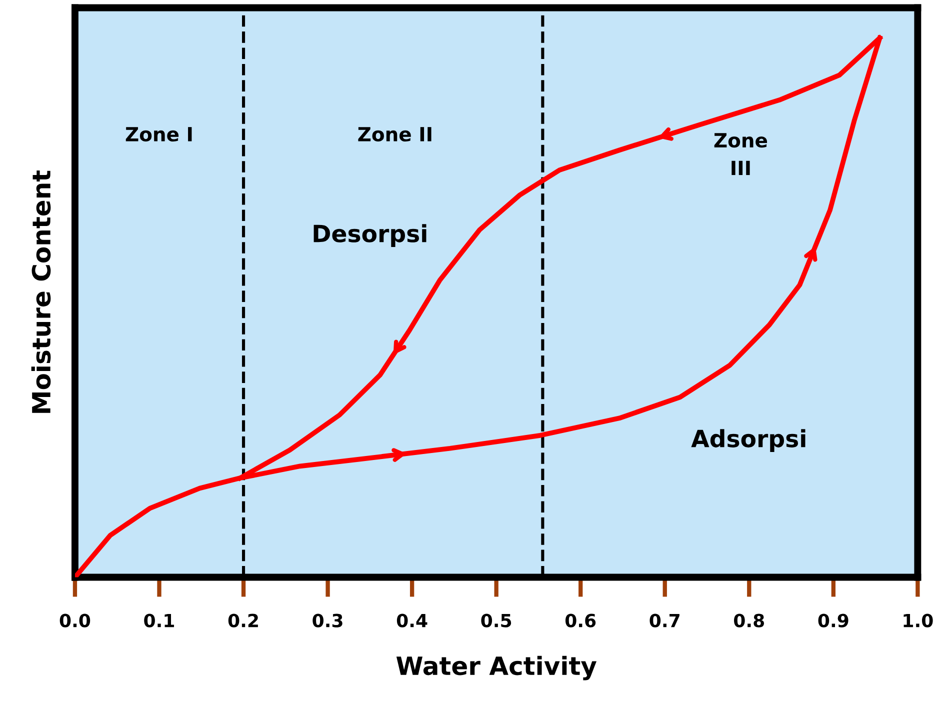 This screenshot has width=949, height=704. Describe the element at coordinates (741, 154) in the screenshot. I see `annotation: Zone III` at that location.